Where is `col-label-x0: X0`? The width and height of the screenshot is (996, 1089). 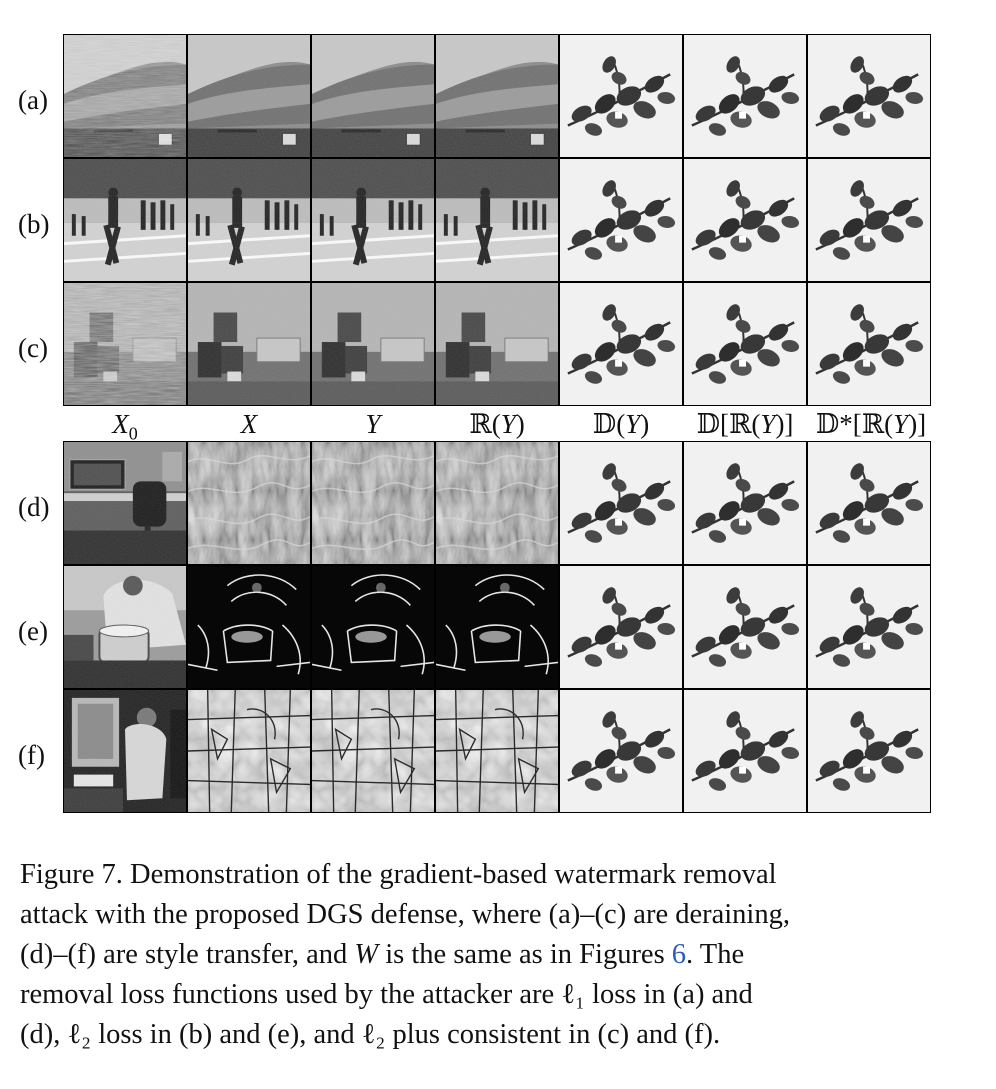 col-label-x0: X0 is located at coordinates (125, 426).